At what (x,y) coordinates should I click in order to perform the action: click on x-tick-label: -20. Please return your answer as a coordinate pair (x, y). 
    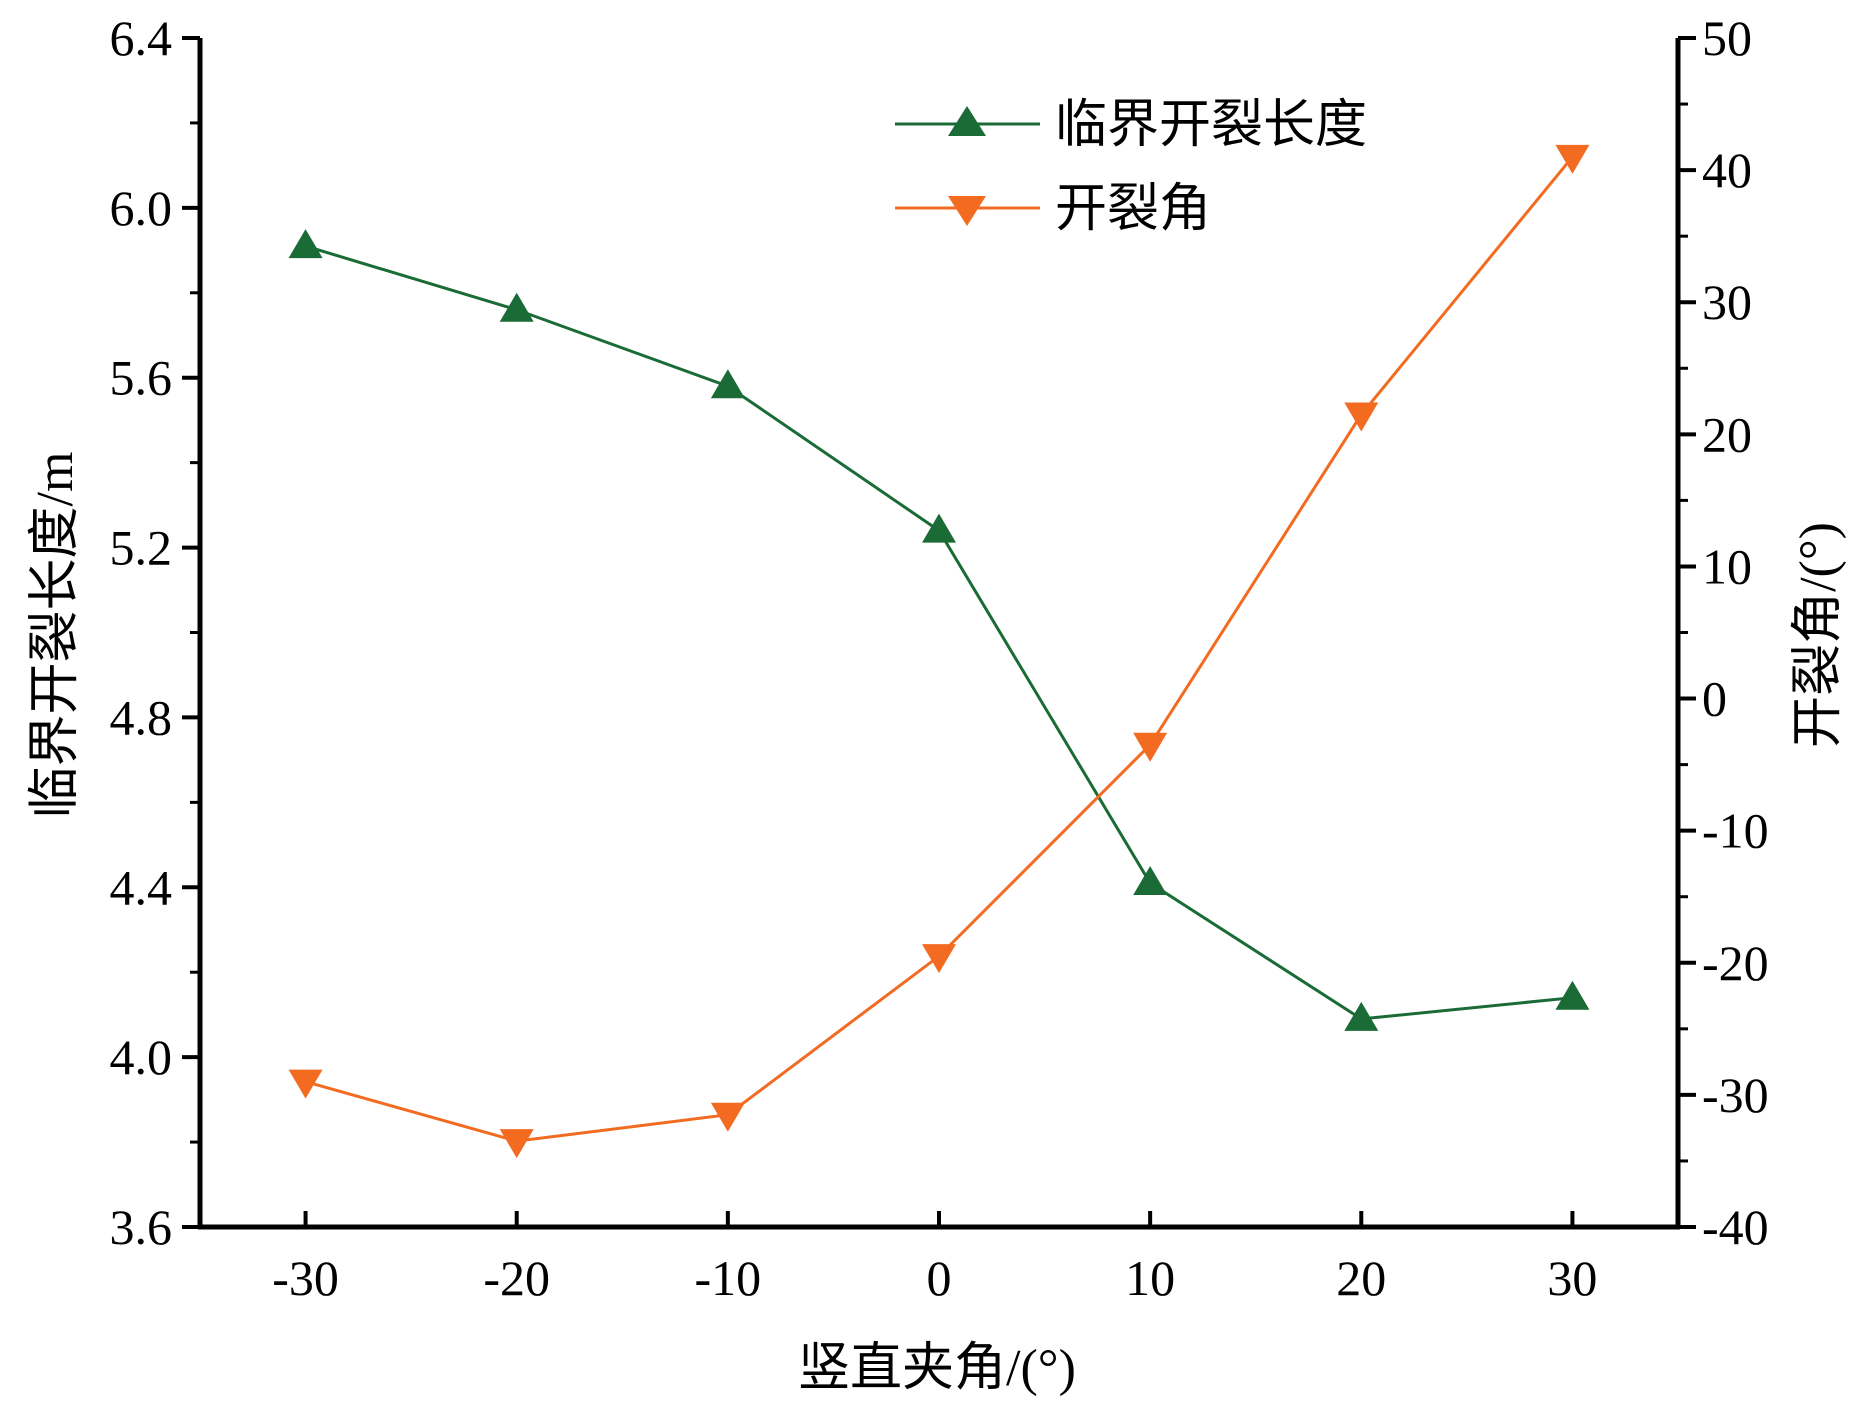
    Looking at the image, I should click on (516, 1278).